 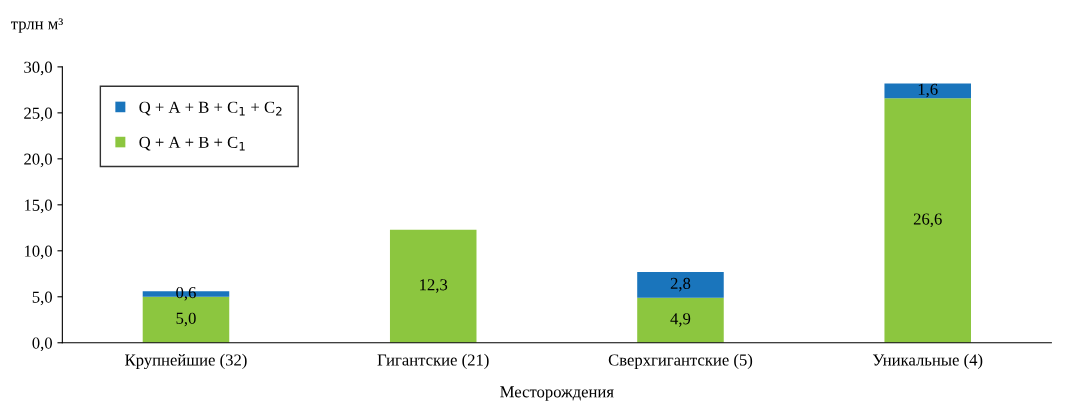 What do you see at coordinates (433, 361) in the screenshot?
I see `x-tick-label: Гигантские (21)` at bounding box center [433, 361].